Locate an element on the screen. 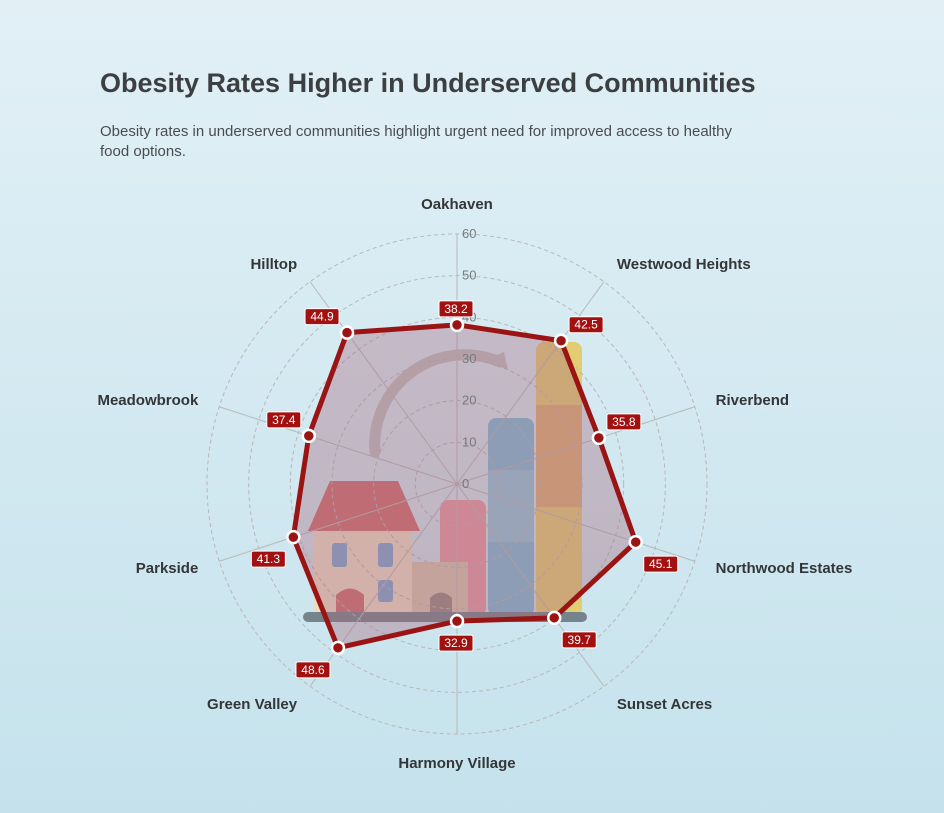 The image size is (944, 813). trend-arrow-icon is located at coordinates (437, 403).